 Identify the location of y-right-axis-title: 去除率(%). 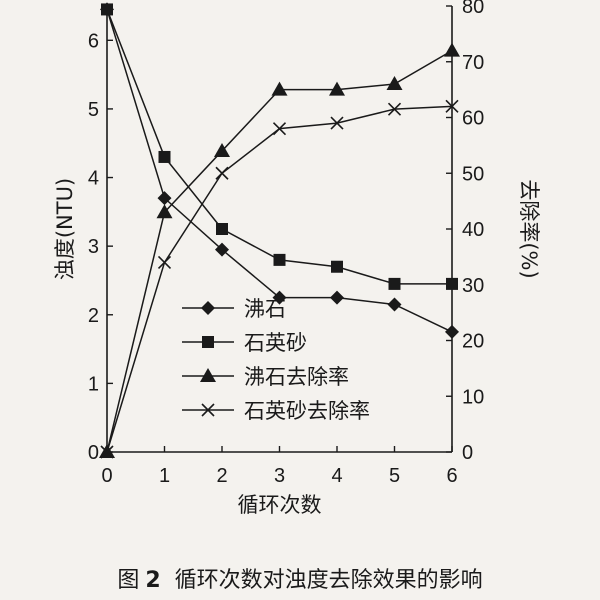
(529, 228).